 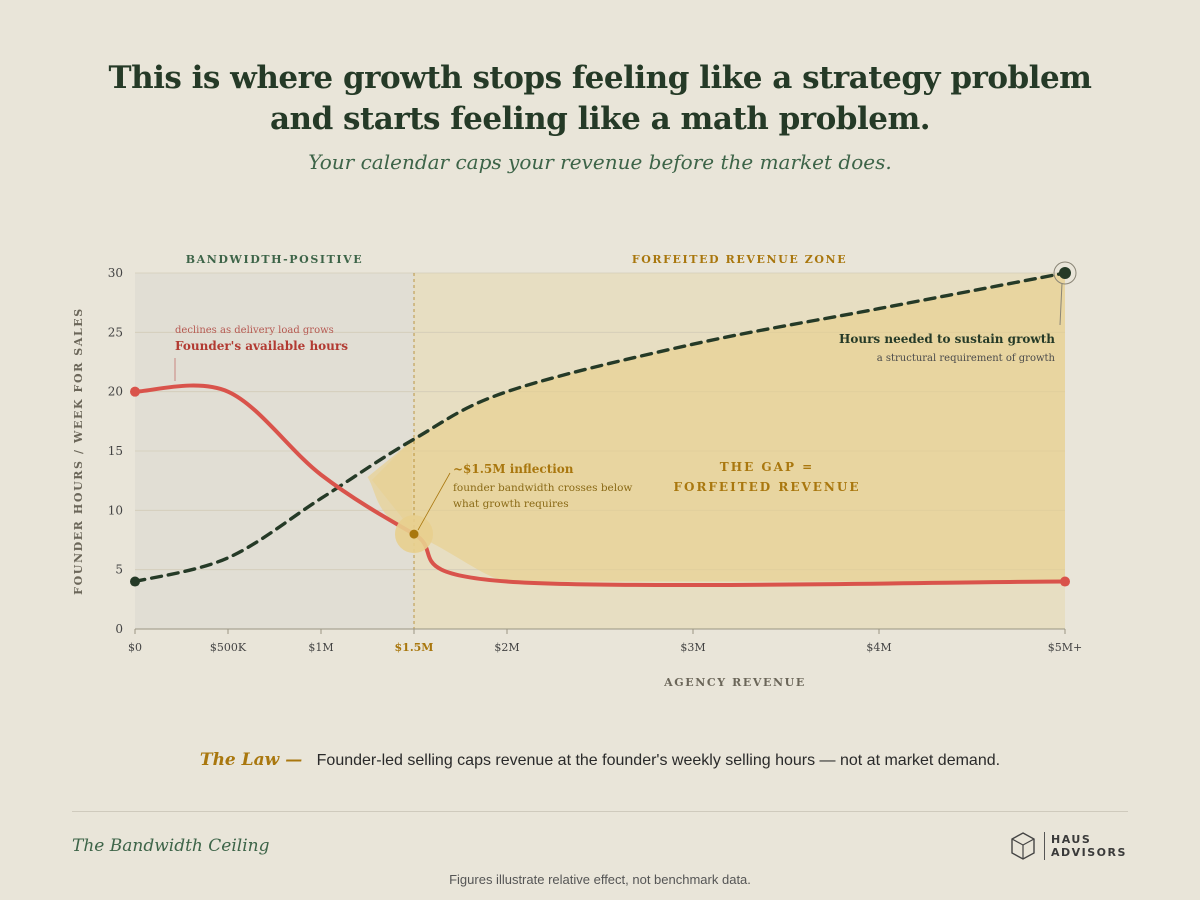 What do you see at coordinates (766, 487) in the screenshot?
I see `gap-label-2: FORFEITED REVENUE` at bounding box center [766, 487].